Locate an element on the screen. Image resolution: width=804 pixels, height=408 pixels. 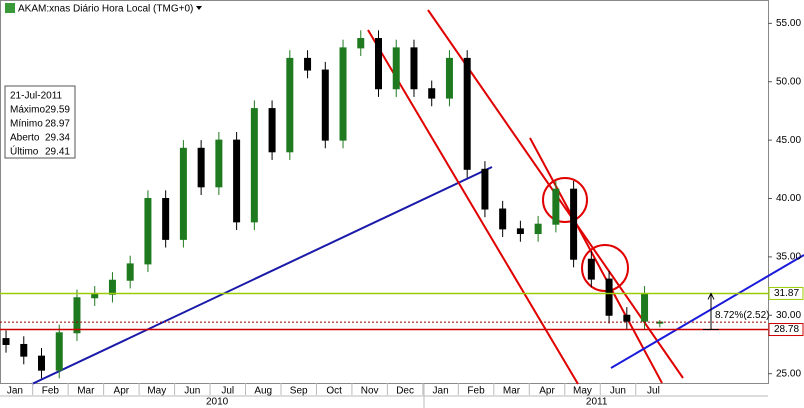
overlays: 31.87 28.78 8.72%(2.52) is located at coordinates (402, 311).